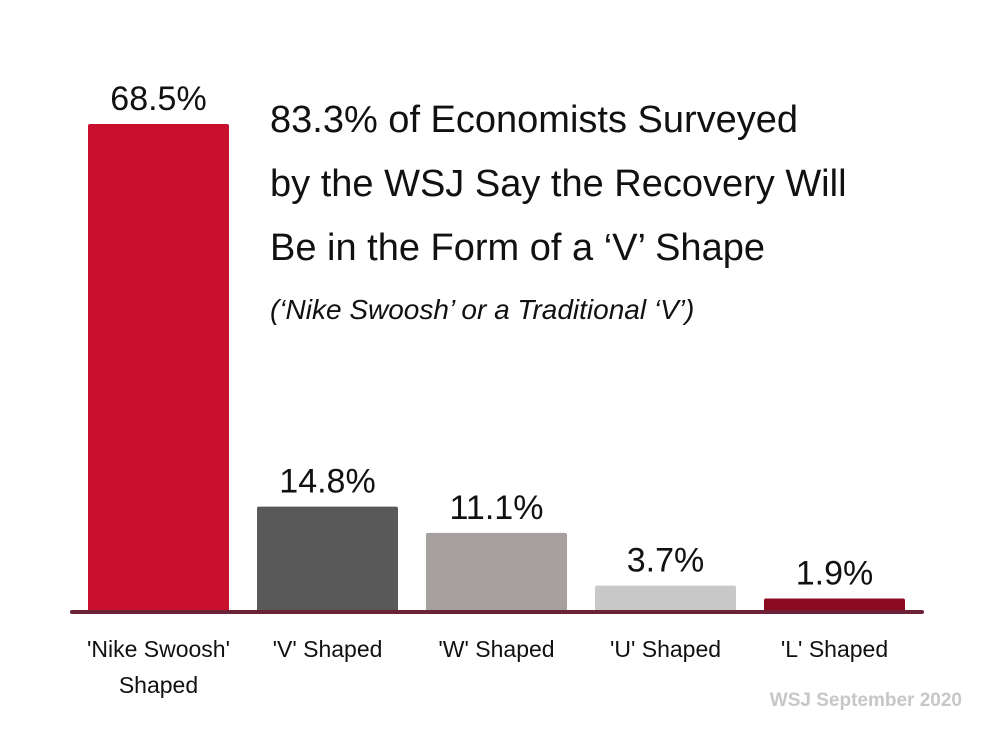 Image resolution: width=1000 pixels, height=750 pixels. What do you see at coordinates (534, 120) in the screenshot?
I see `chart-title-line-1: 83.3% of Economists Surveyed` at bounding box center [534, 120].